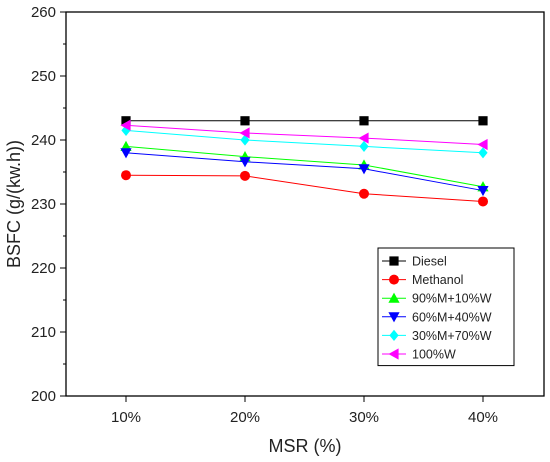  Describe the element at coordinates (43, 140) in the screenshot. I see `y-tick-label: 240` at that location.